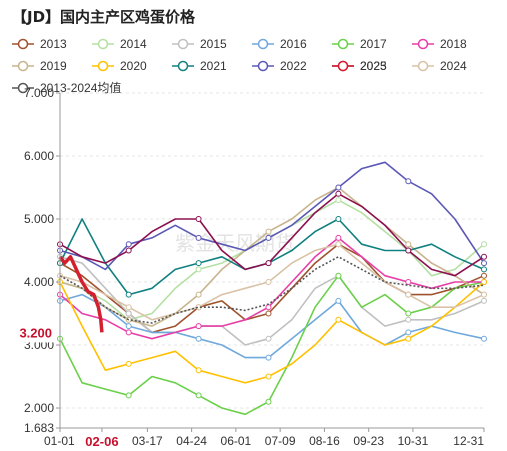 Image resolution: width=507 pixels, height=451 pixels. What do you see at coordinates (133, 66) in the screenshot?
I see `legend-label: 2020` at bounding box center [133, 66].